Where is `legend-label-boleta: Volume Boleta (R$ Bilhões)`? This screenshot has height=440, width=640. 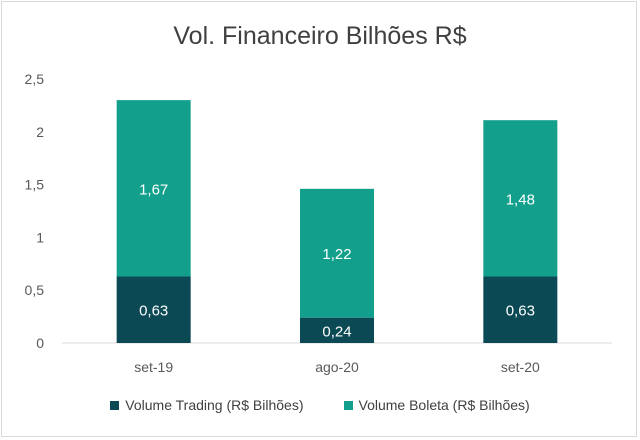 legend-label-boleta: Volume Boleta (R$ Bilhões) is located at coordinates (444, 405).